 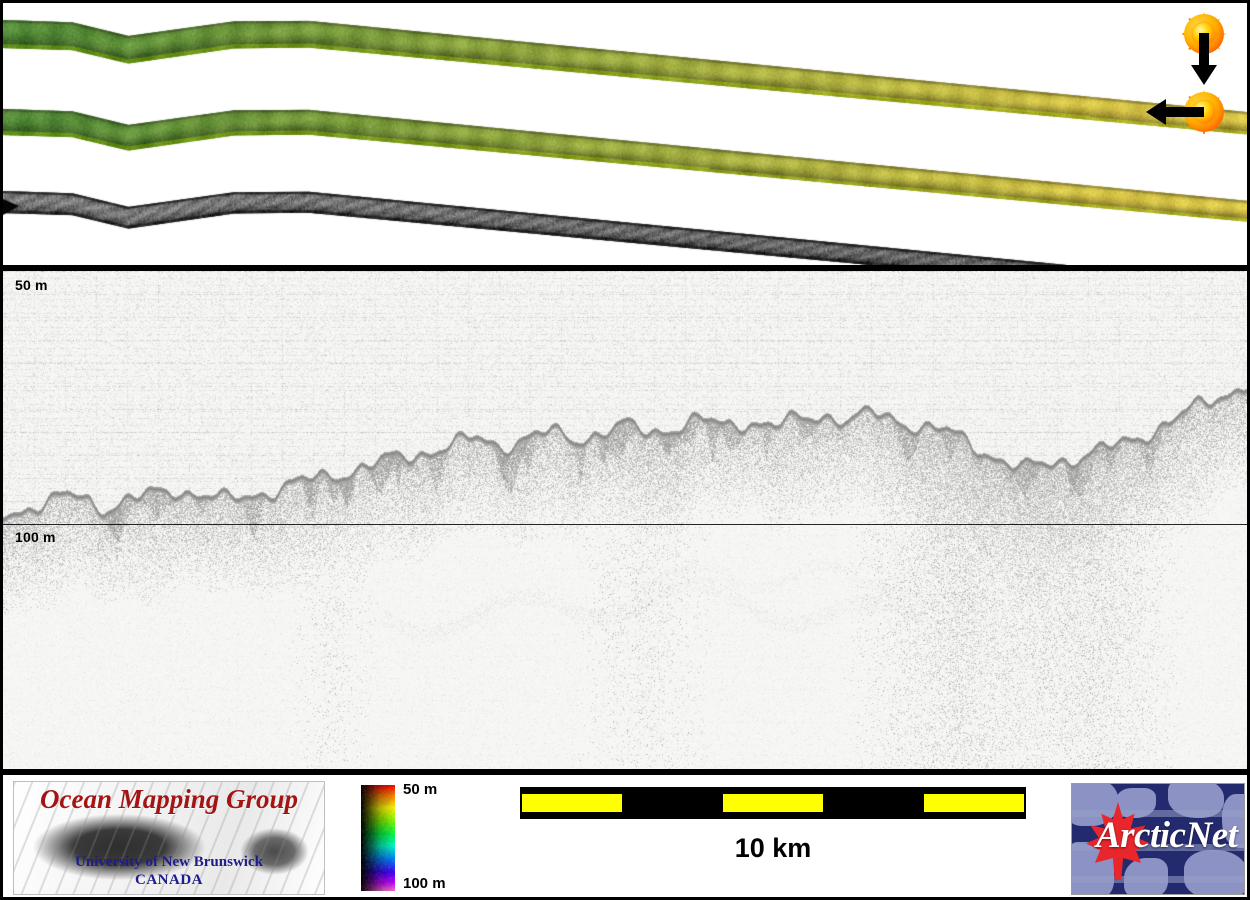 I want to click on omg-logo-country: CANADA, so click(x=169, y=880).